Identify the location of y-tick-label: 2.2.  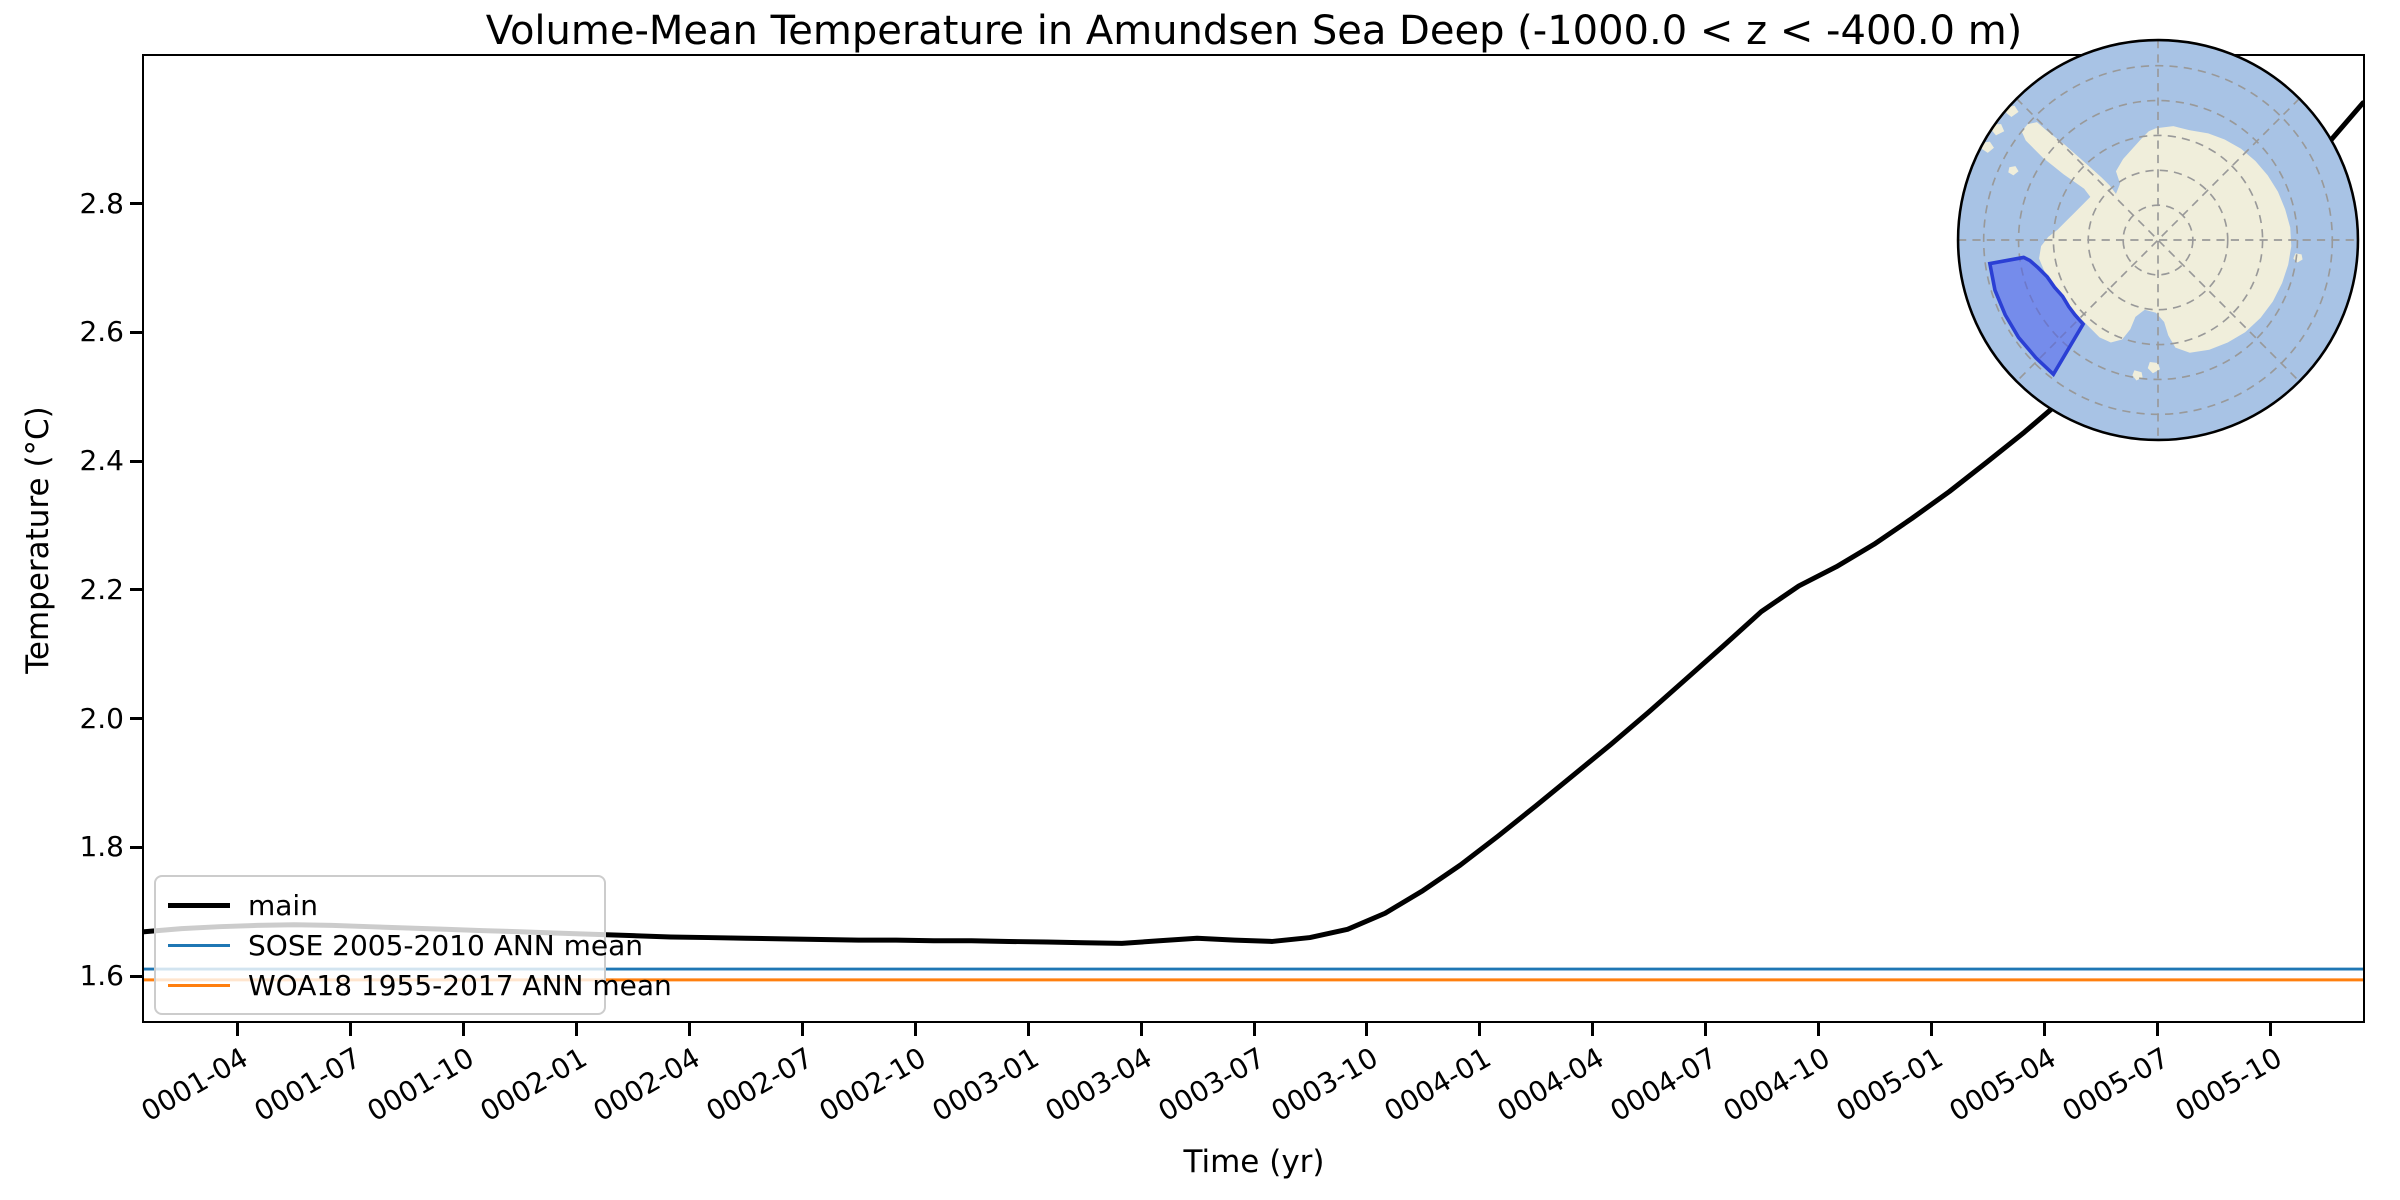
(101, 589).